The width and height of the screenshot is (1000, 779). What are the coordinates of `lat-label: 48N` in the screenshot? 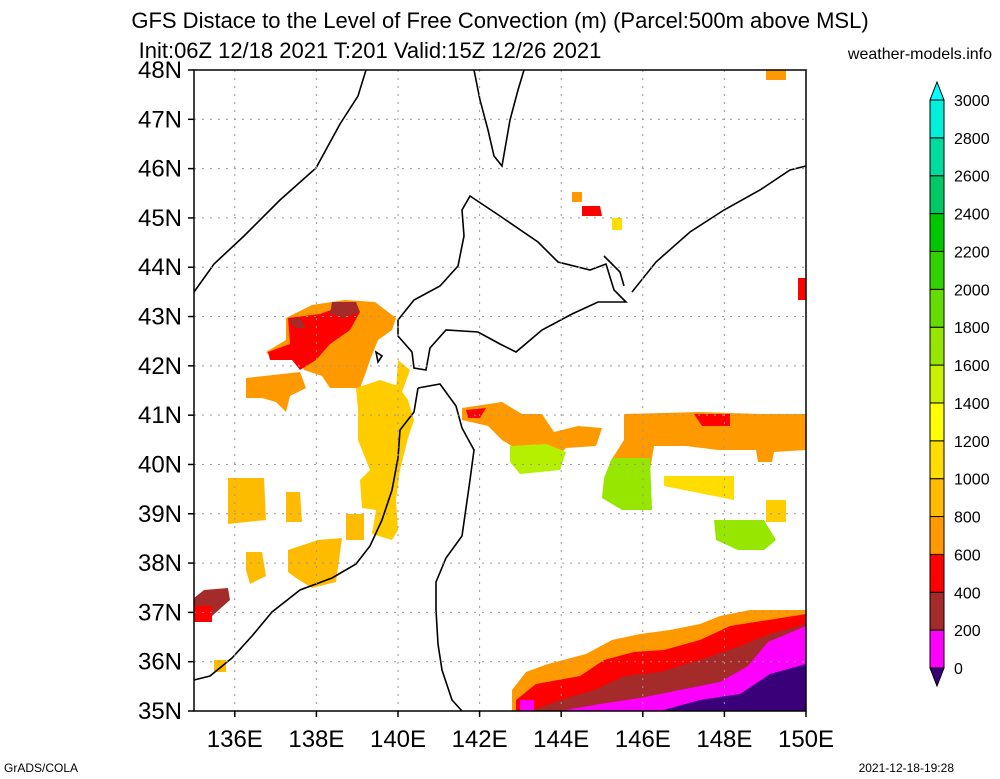 It's located at (160, 70).